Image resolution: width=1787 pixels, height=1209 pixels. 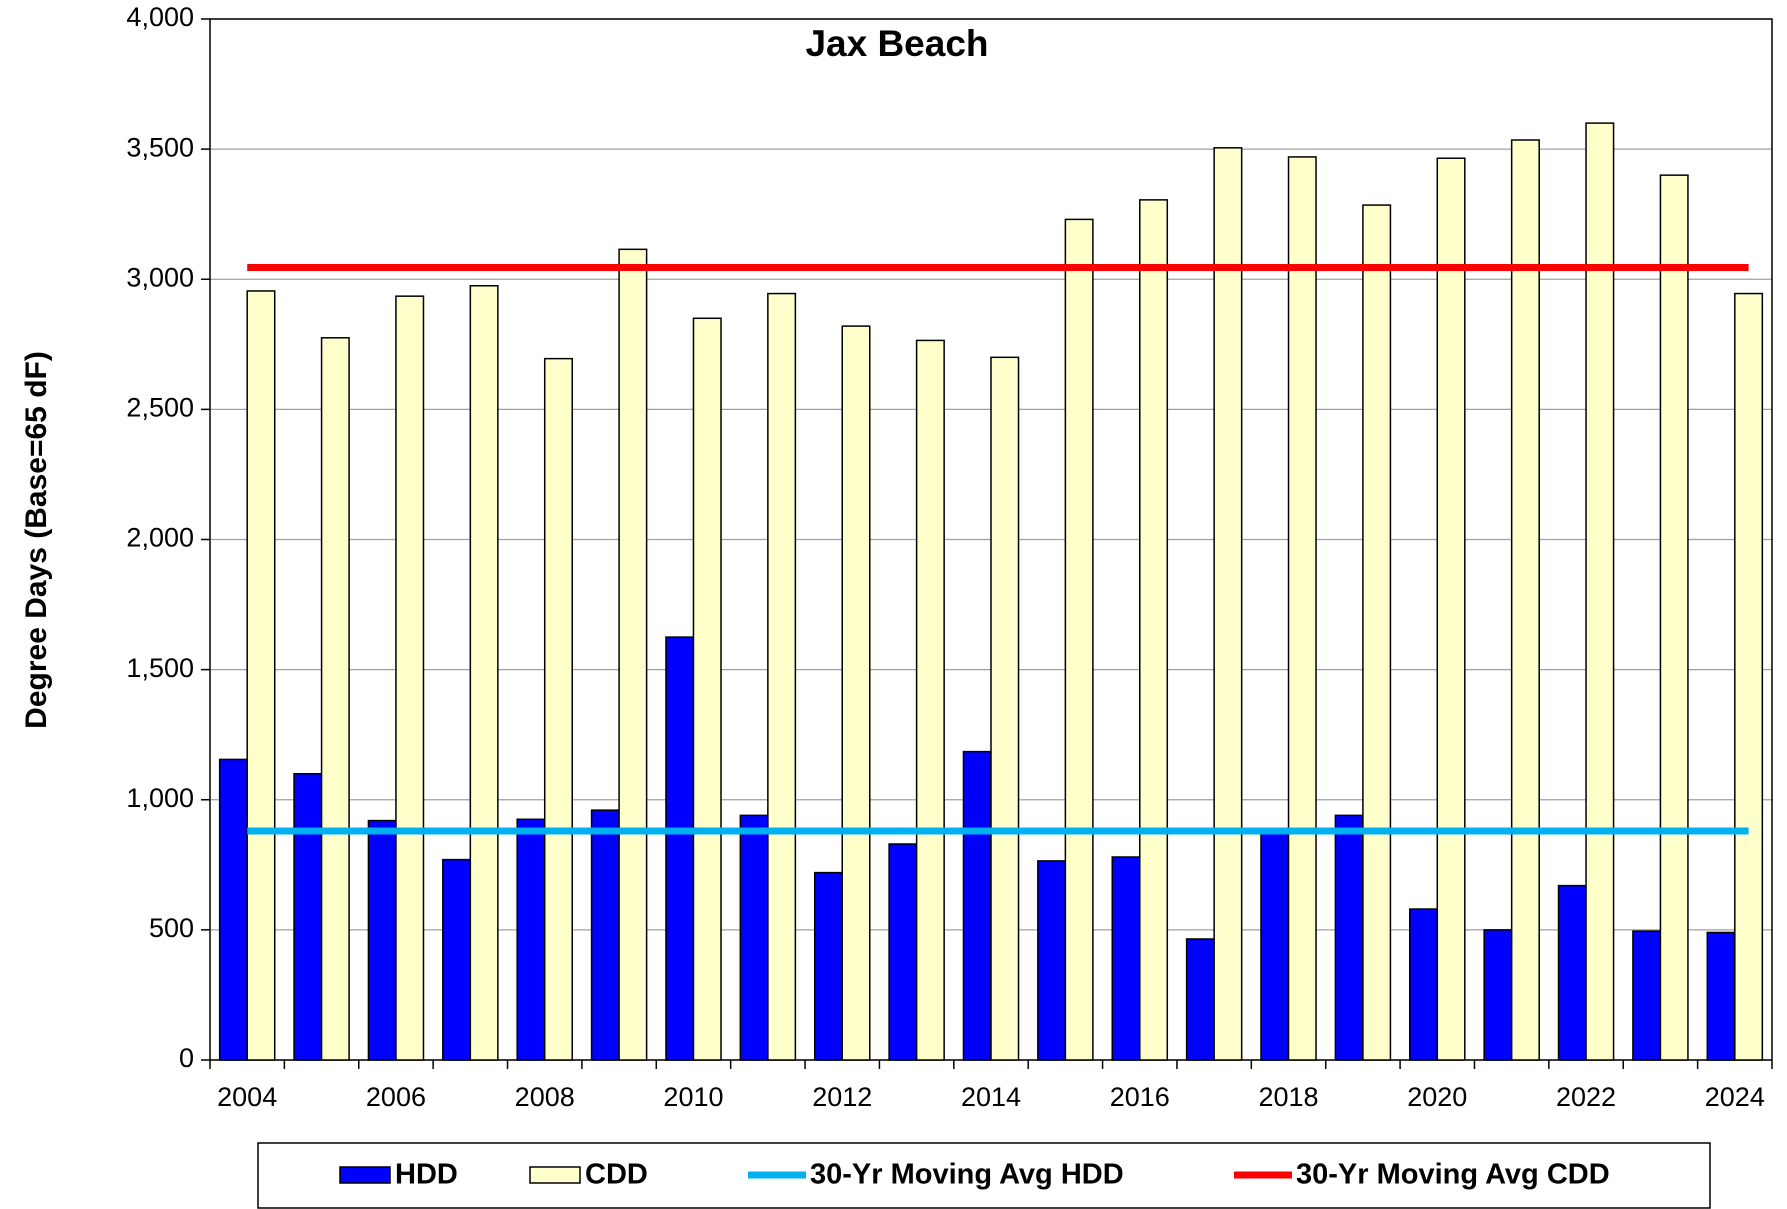 I want to click on x-tick-label: 2022, so click(x=1586, y=1097).